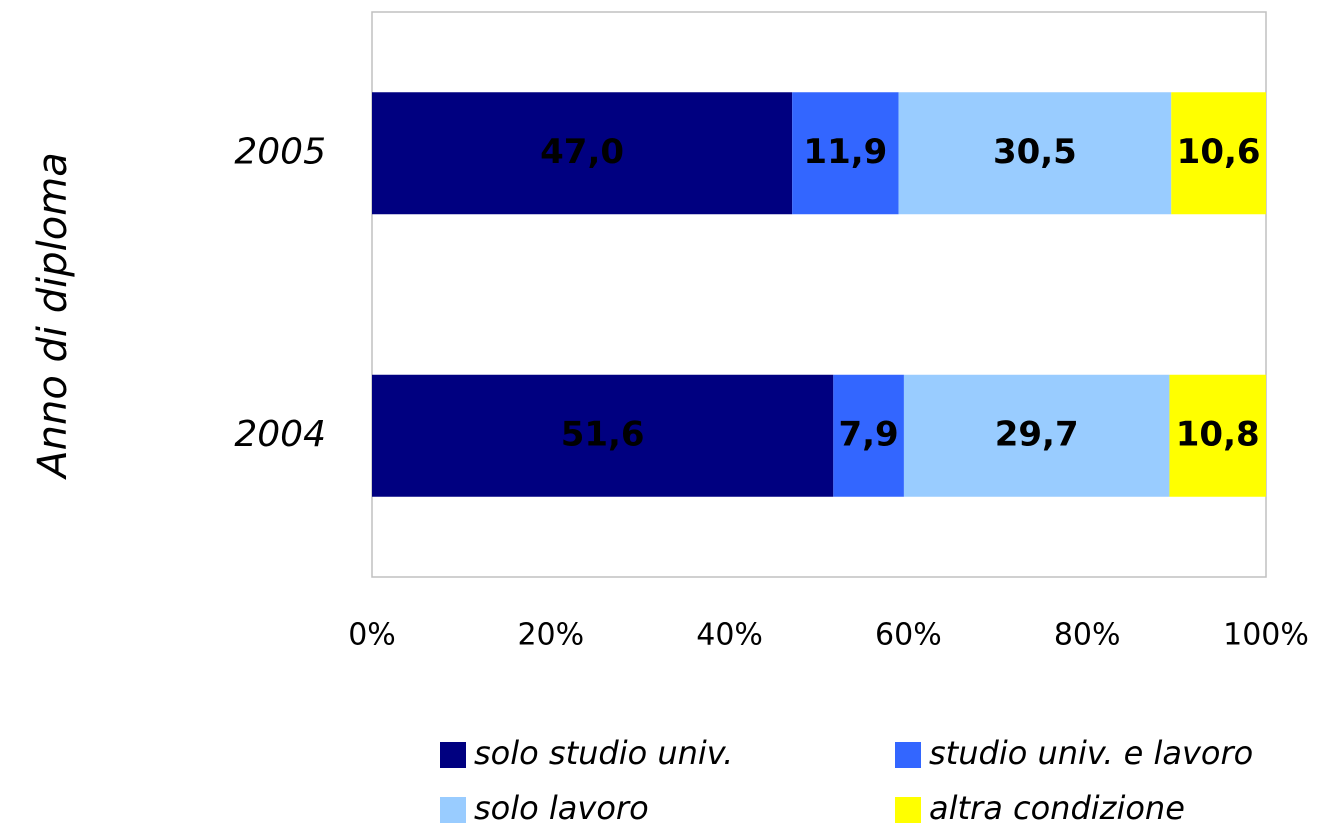 The image size is (1333, 826). I want to click on data-label: 11,9, so click(845, 152).